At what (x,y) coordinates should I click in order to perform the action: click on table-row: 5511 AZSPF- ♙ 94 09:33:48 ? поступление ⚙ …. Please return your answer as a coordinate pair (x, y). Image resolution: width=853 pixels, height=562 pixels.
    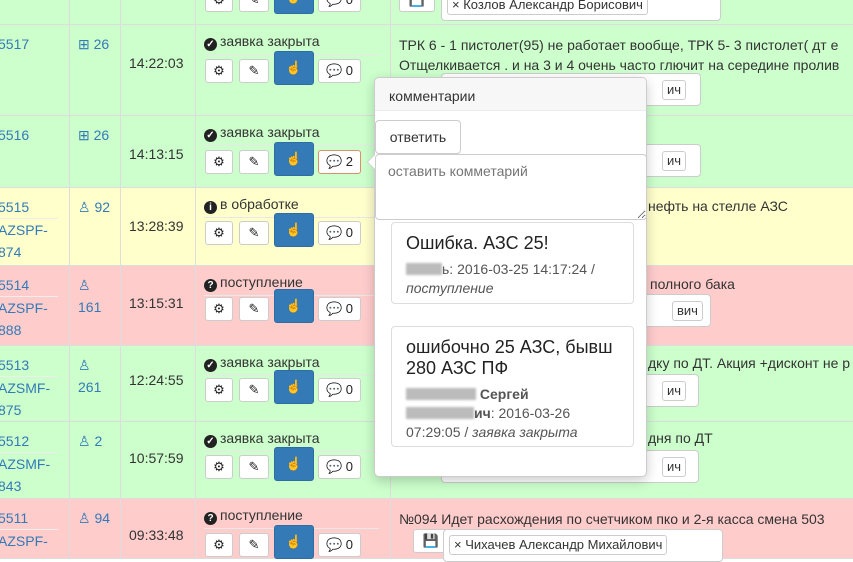
    Looking at the image, I should click on (426, 530).